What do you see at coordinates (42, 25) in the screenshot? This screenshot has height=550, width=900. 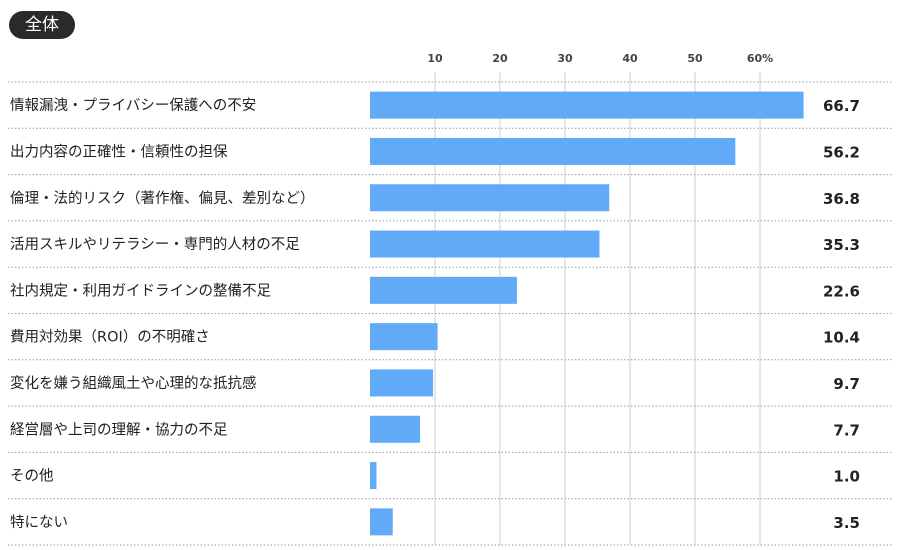 I see `segment-badge: 全体` at bounding box center [42, 25].